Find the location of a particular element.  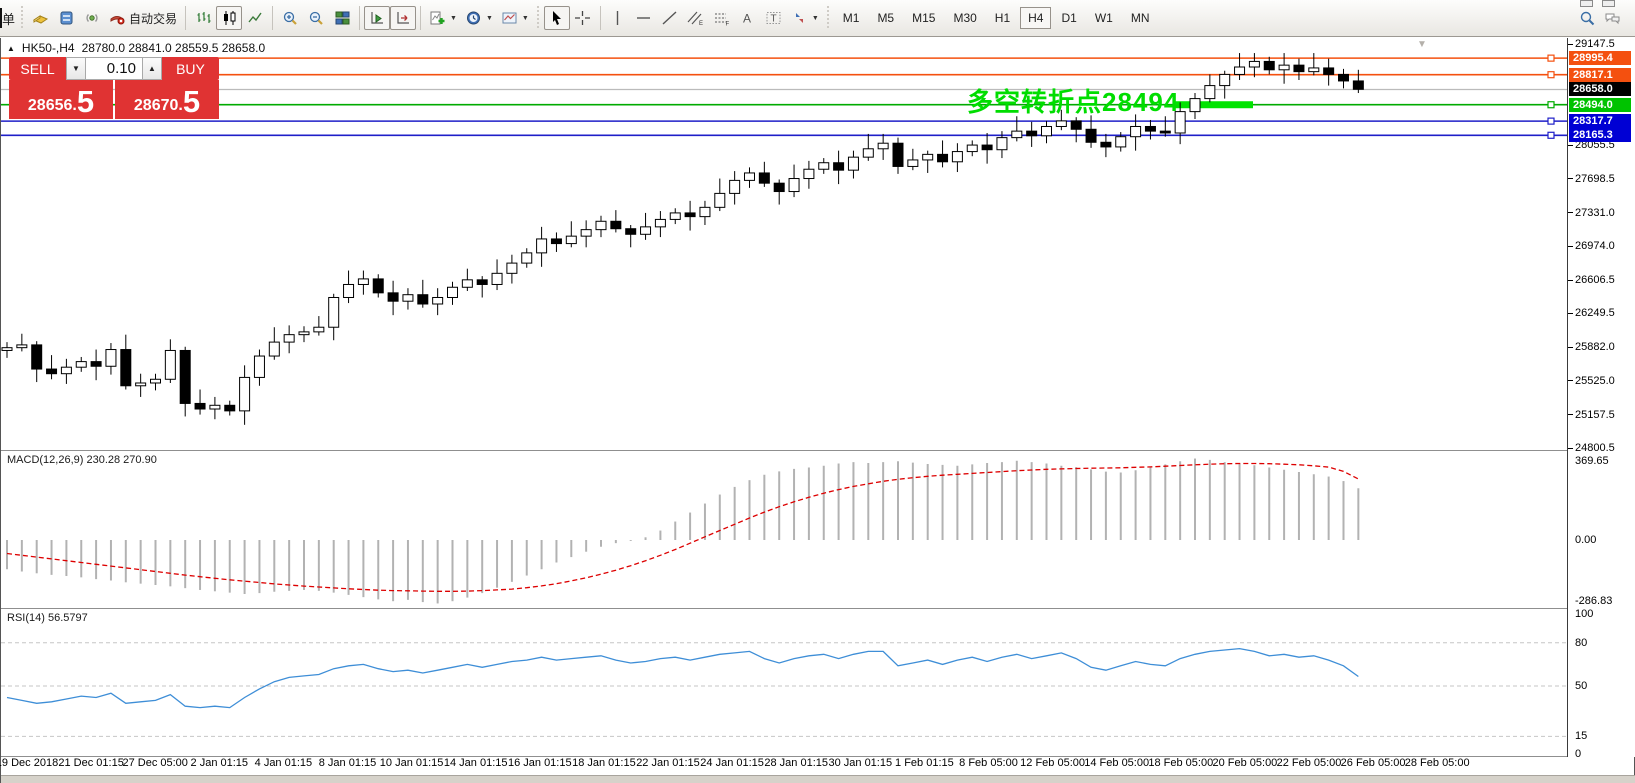

volume-decrease-button: ▼ is located at coordinates (76, 68).